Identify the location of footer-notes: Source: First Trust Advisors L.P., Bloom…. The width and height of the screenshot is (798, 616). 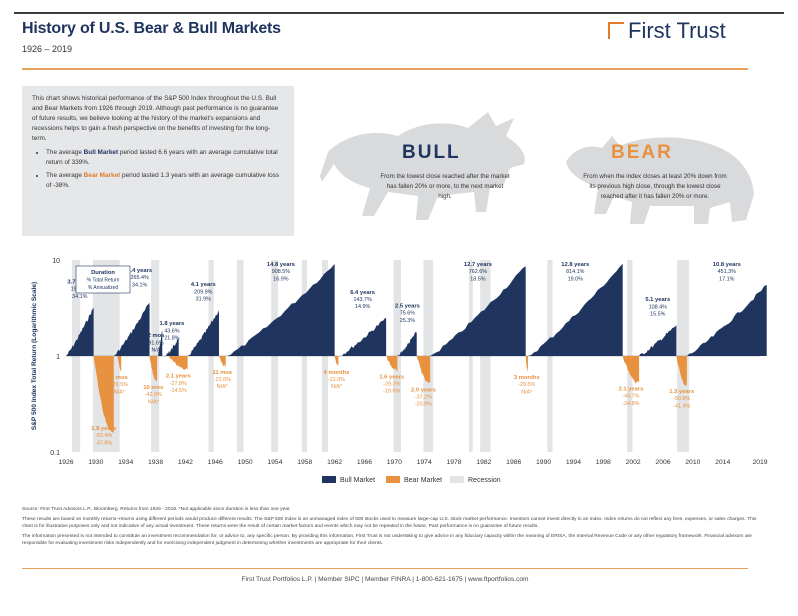
(392, 528).